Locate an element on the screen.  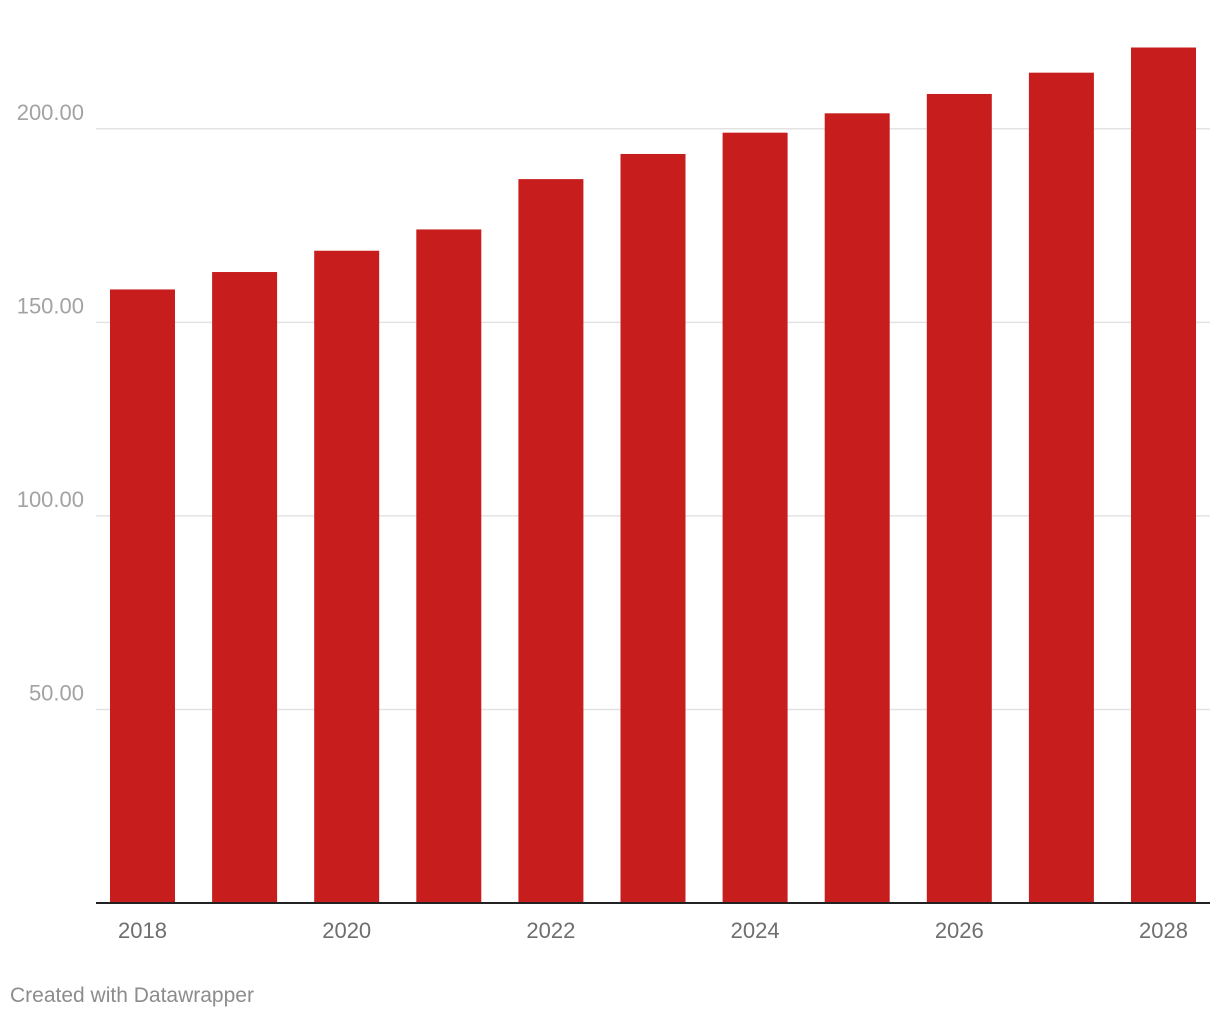
y-tick-label: 200.00 is located at coordinates (50, 112).